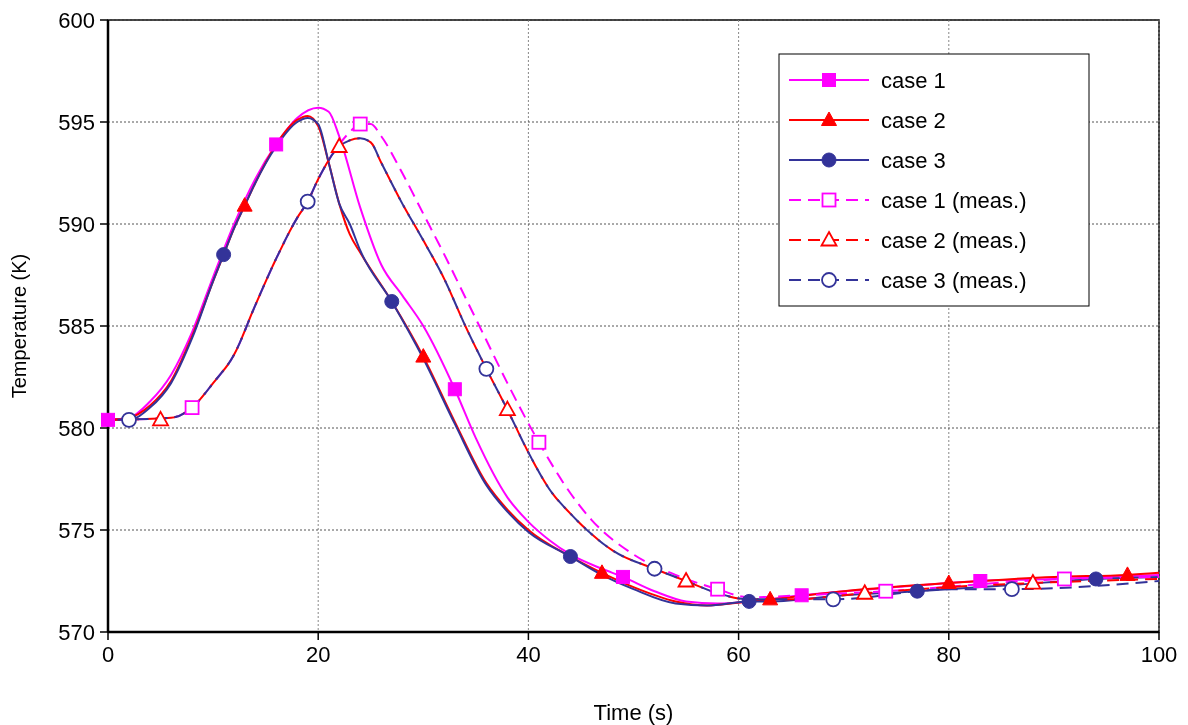 Image resolution: width=1188 pixels, height=725 pixels. I want to click on x-tick-label: 100, so click(1159, 654).